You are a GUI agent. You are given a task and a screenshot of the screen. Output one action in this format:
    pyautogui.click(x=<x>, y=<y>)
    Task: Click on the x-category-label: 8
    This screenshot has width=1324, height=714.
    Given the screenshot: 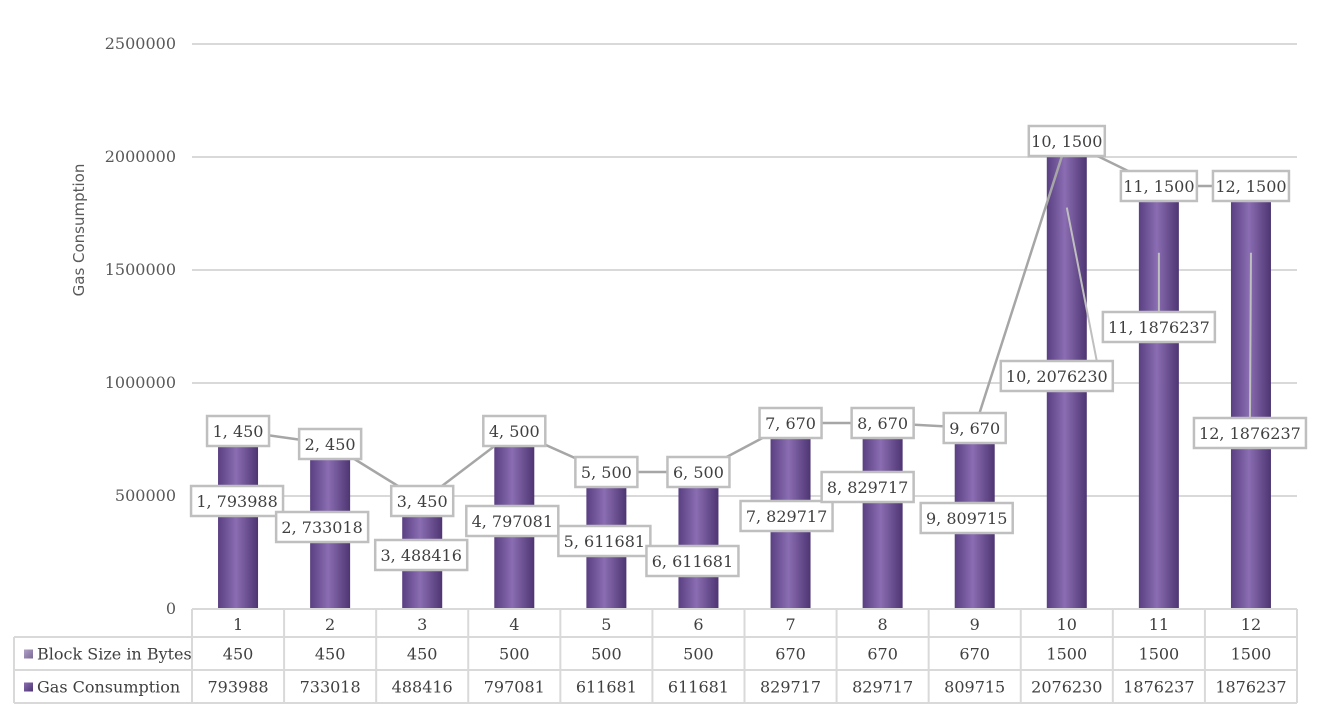 What is the action you would take?
    pyautogui.click(x=883, y=624)
    